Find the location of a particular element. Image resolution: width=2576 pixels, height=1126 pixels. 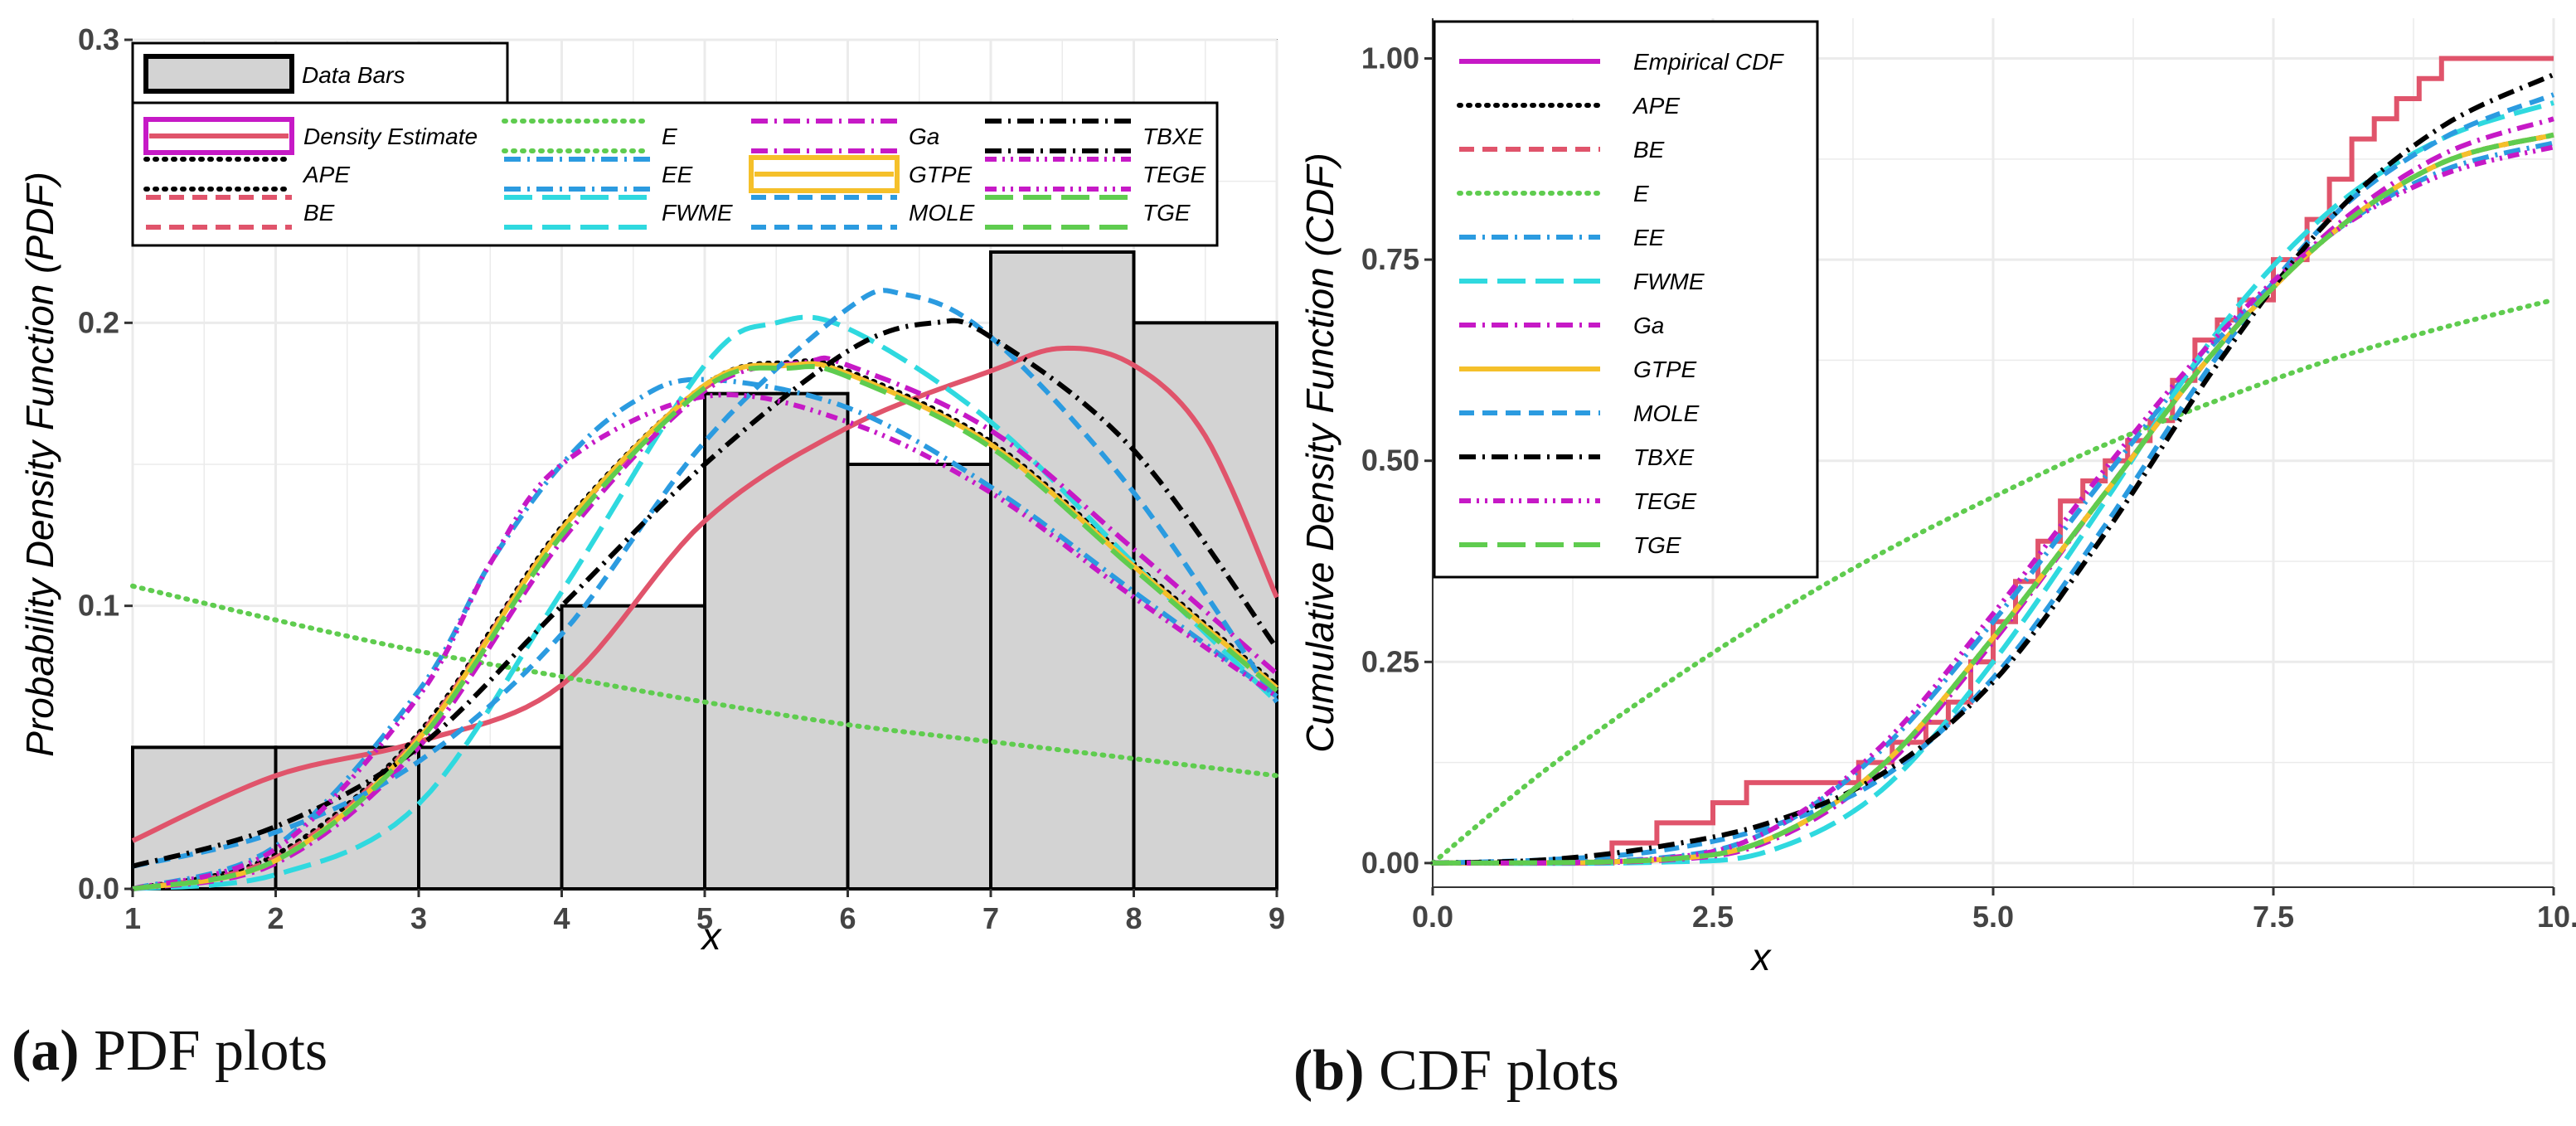

cdf-x-tick-label: 2.5 is located at coordinates (1713, 917).